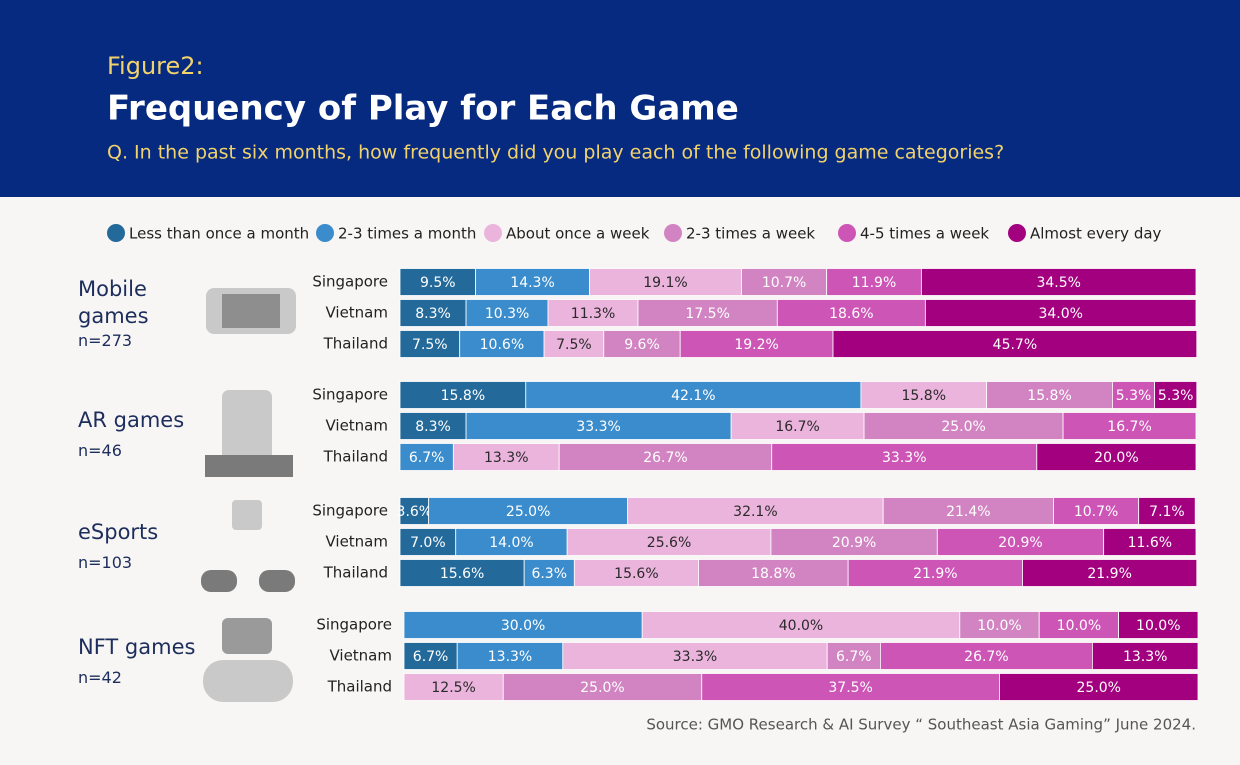 The height and width of the screenshot is (765, 1240). What do you see at coordinates (105, 340) in the screenshot?
I see `group-n: n=273` at bounding box center [105, 340].